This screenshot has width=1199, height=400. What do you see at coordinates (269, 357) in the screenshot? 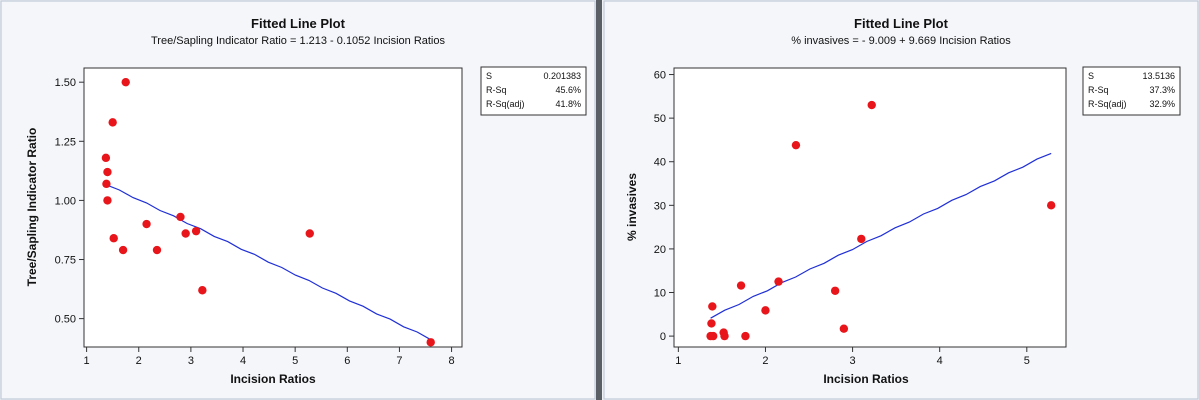
I see `x-axis: 1 2 3 4 5 6 7 8` at bounding box center [269, 357].